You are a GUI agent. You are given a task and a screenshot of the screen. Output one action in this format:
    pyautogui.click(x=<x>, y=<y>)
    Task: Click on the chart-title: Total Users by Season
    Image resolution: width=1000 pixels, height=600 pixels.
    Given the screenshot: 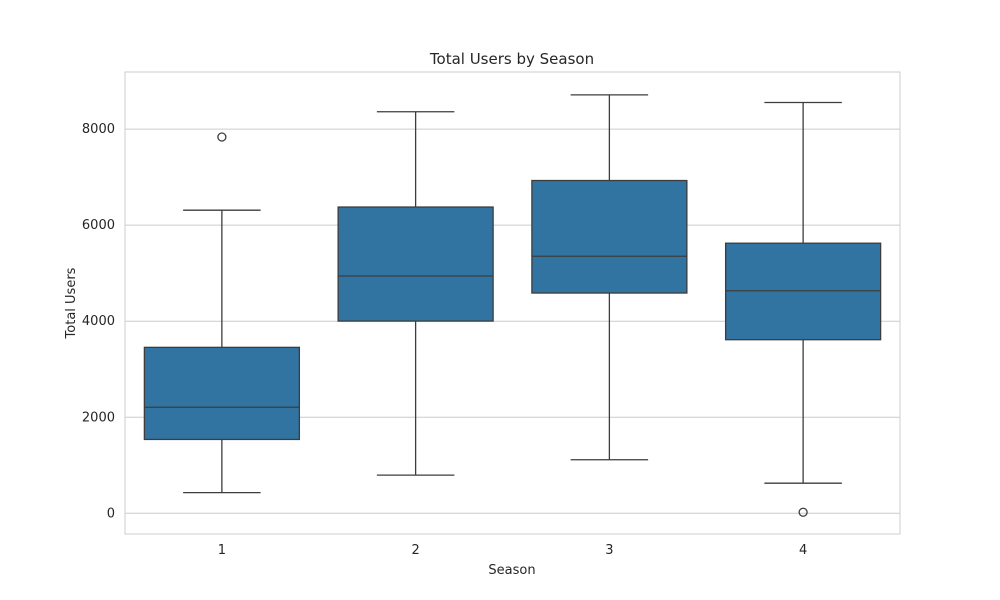 What is the action you would take?
    pyautogui.click(x=511, y=59)
    